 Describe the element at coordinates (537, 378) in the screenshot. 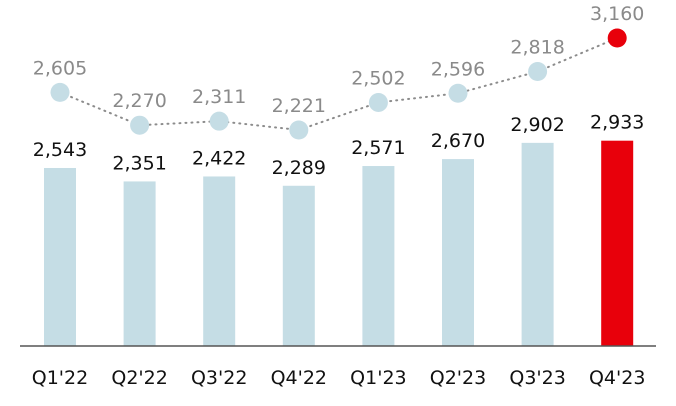

I see `x-tick-label: Q3'23` at that location.